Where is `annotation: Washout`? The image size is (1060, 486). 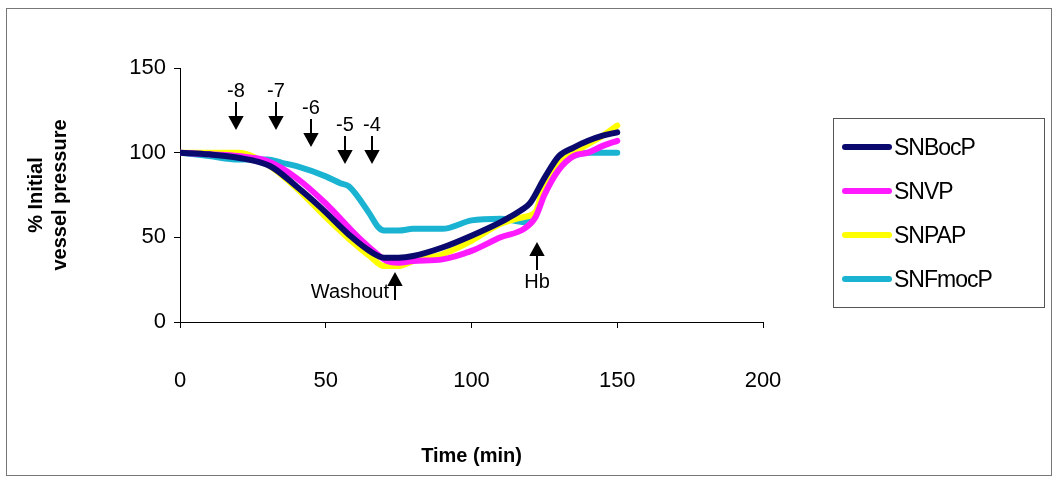
annotation: Washout is located at coordinates (350, 290).